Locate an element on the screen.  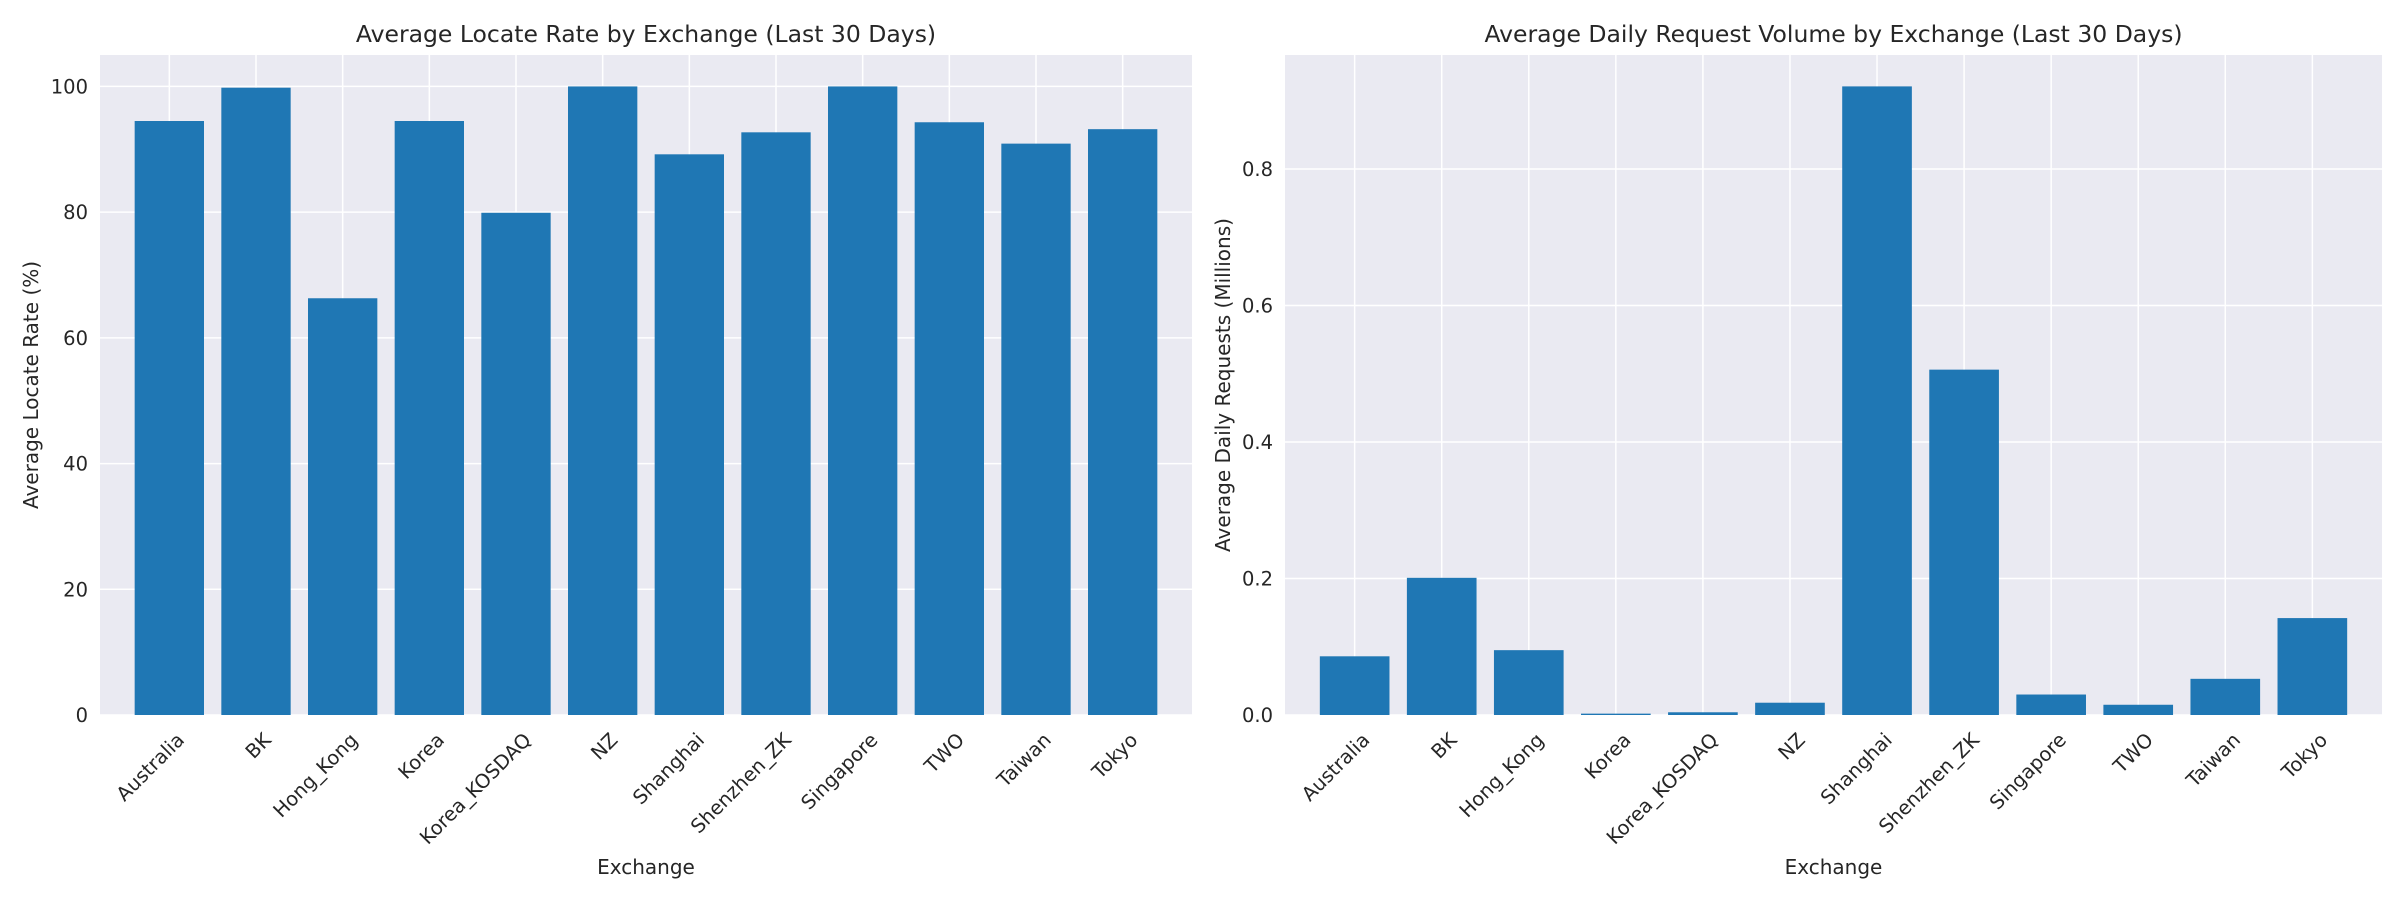
locate-rate-y-tick-label: 0 is located at coordinates (82, 715).